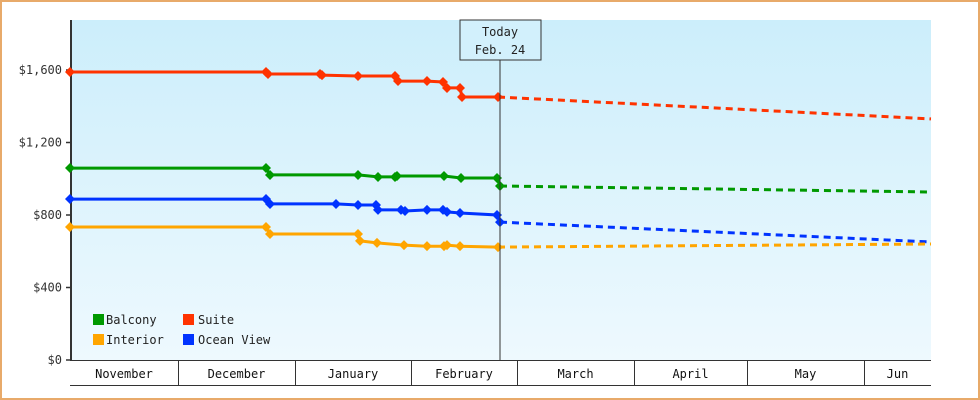 Image resolution: width=980 pixels, height=400 pixels. I want to click on y-tick-label: $800, so click(47, 215).